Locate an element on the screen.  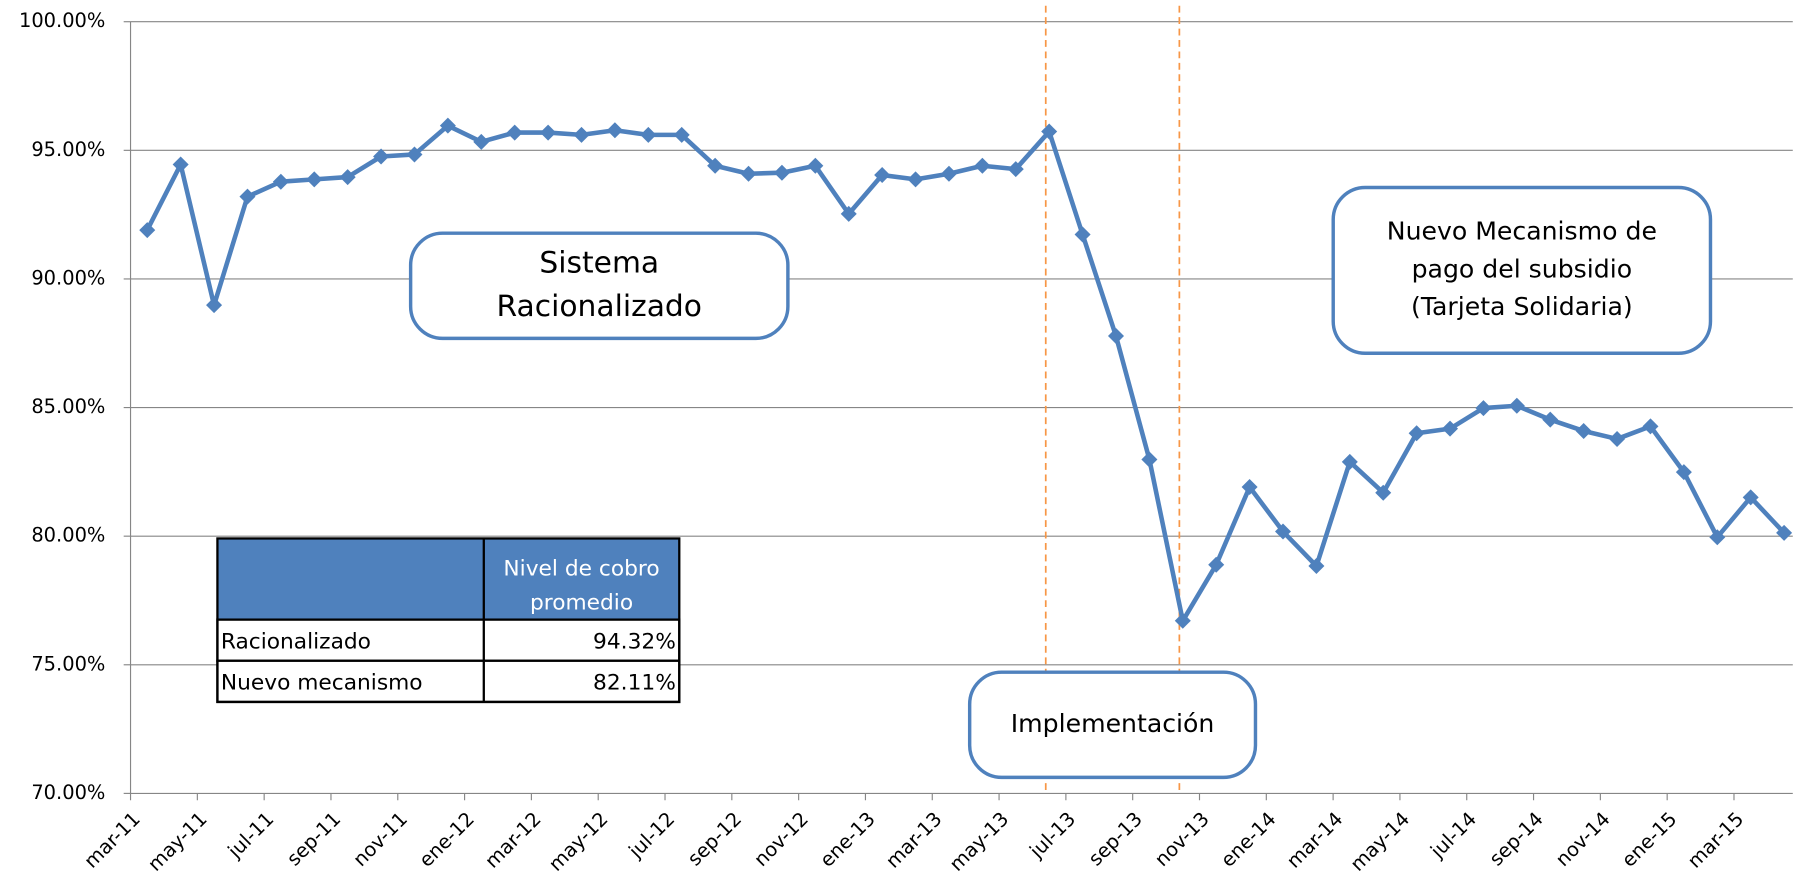
x-tick-label: jul-12 is located at coordinates (652, 835).